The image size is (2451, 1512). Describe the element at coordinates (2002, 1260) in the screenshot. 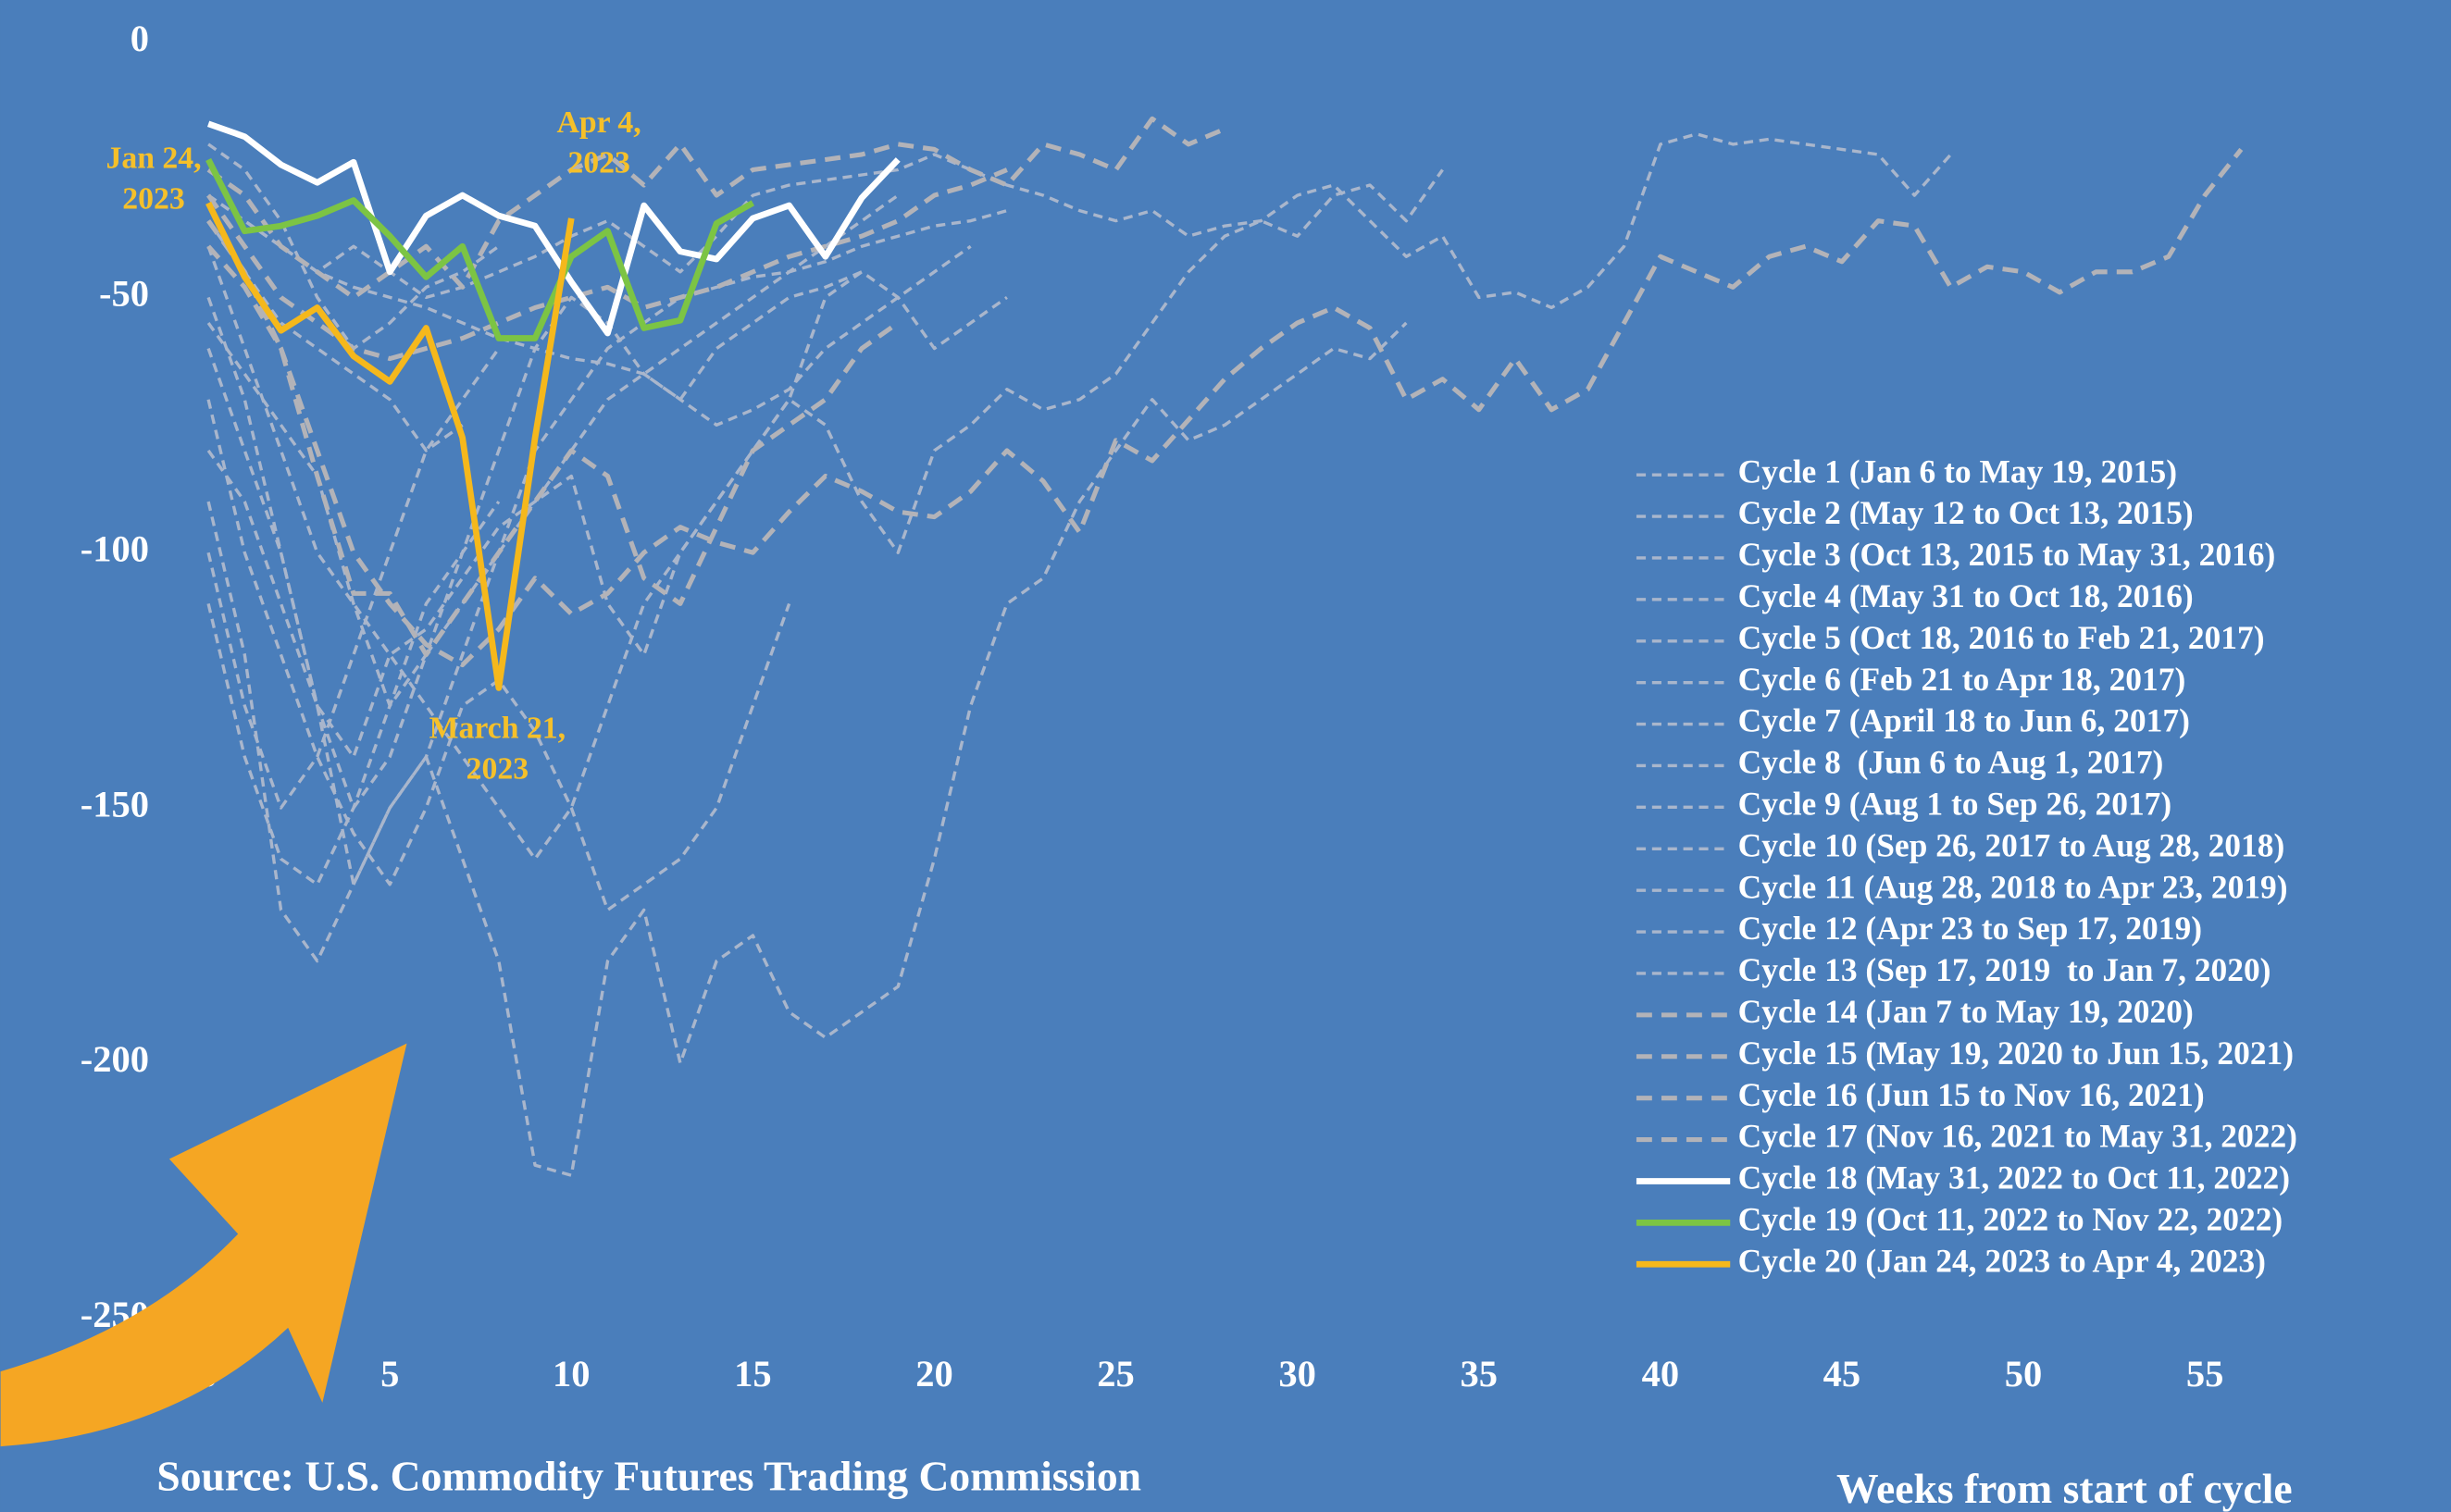

I see `legend-label: Cycle 20 (Jan 24, 2023 to Apr 4, 2023)` at that location.